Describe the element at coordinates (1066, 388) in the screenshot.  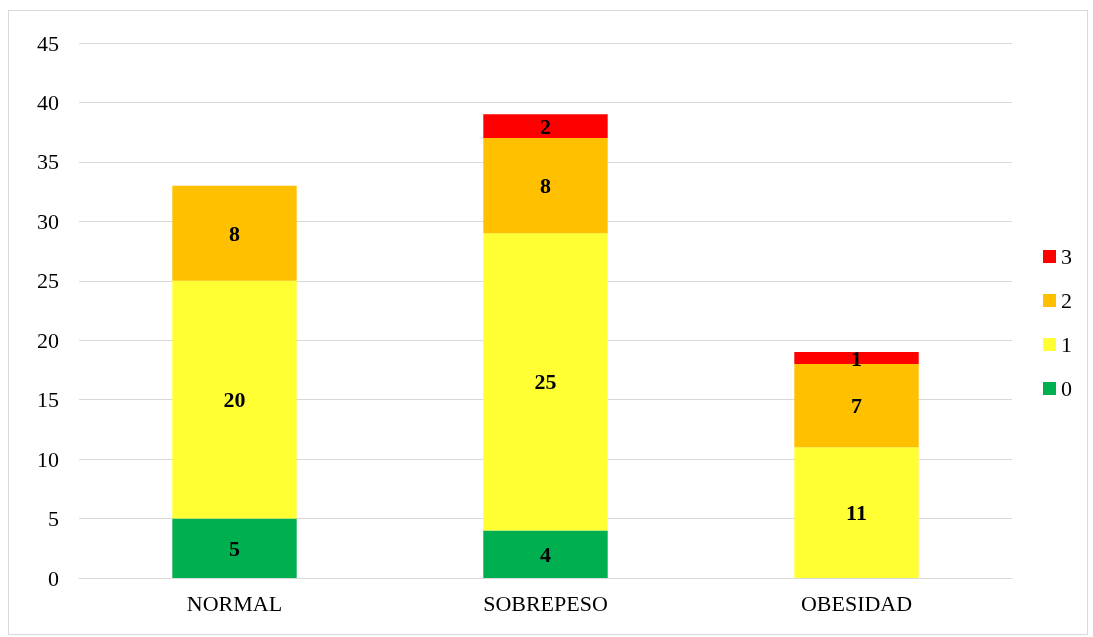
I see `legend-label: 0` at that location.